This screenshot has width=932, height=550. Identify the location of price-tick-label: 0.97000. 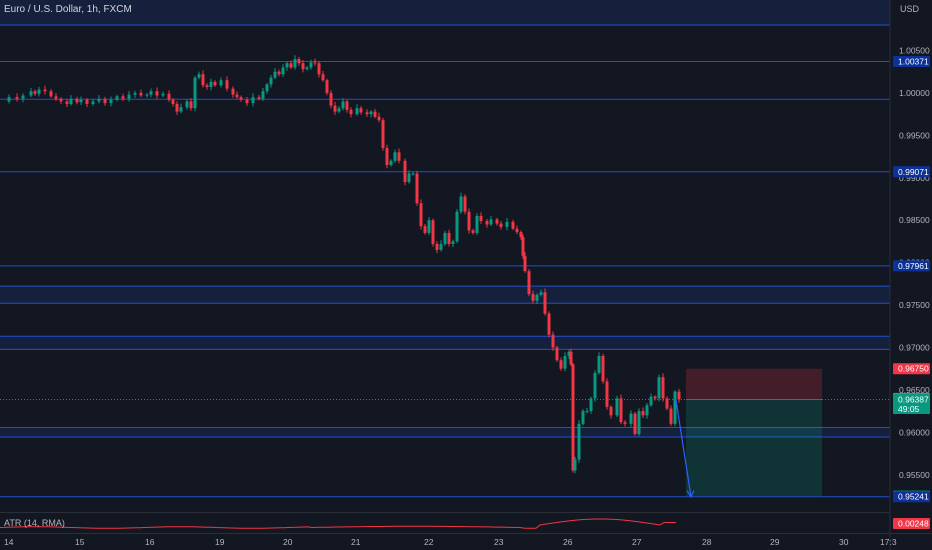
(914, 347).